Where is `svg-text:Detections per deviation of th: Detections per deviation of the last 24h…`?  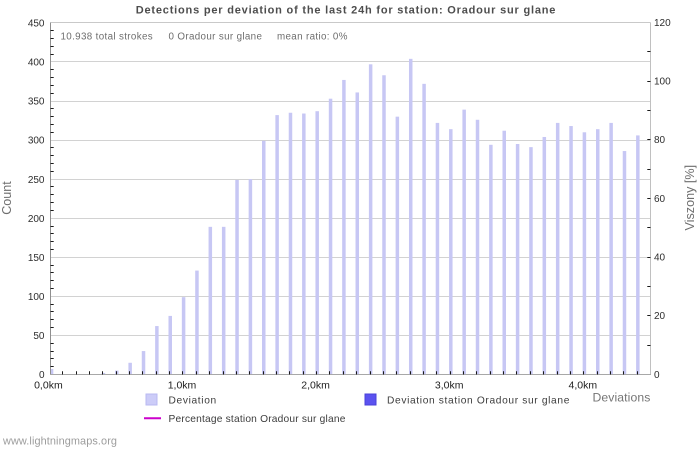
svg-text:Detections per deviation of th: Detections per deviation of the last 24h… is located at coordinates (346, 10).